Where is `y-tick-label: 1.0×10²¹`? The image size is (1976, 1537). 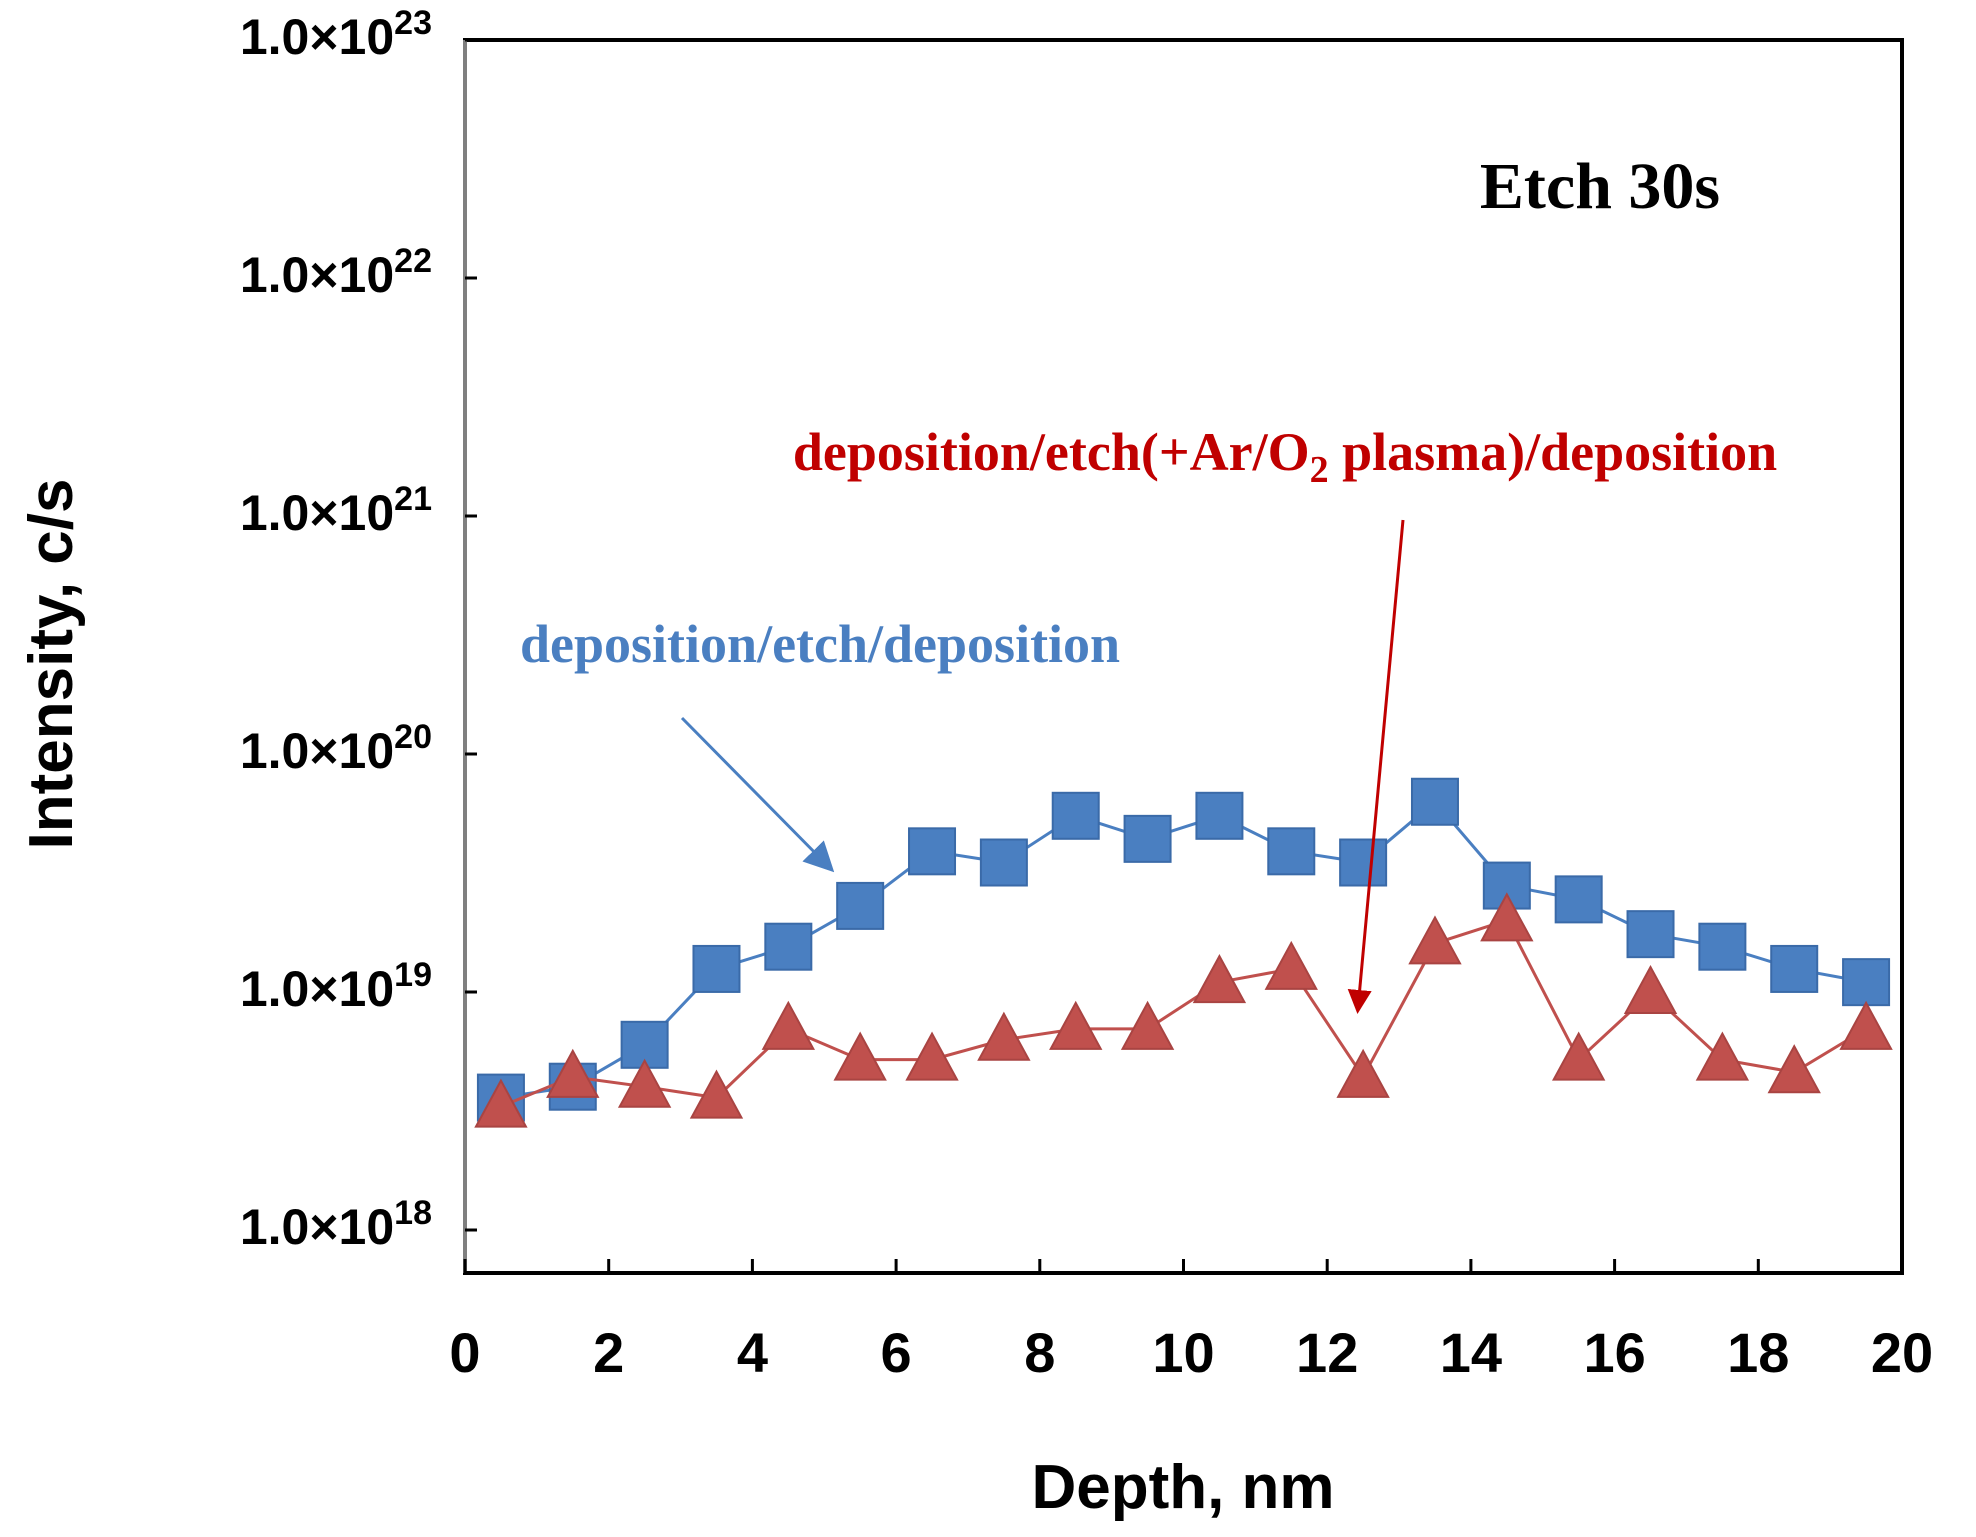 y-tick-label: 1.0×10²¹ is located at coordinates (336, 510).